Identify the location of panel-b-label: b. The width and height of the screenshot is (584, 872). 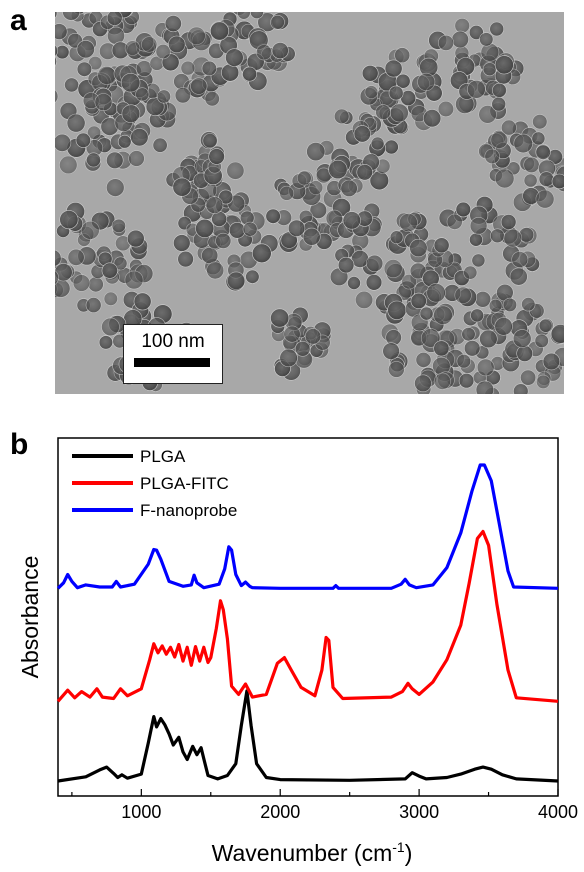
(19, 444).